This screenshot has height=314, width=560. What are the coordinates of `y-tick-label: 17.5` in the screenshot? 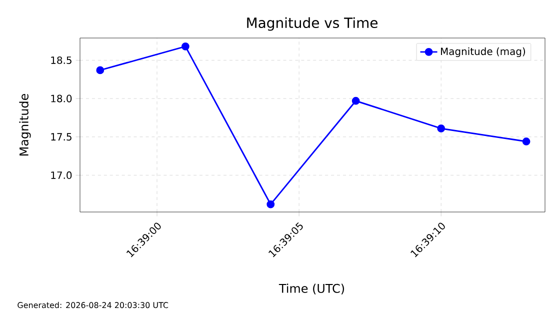 It's located at (61, 137).